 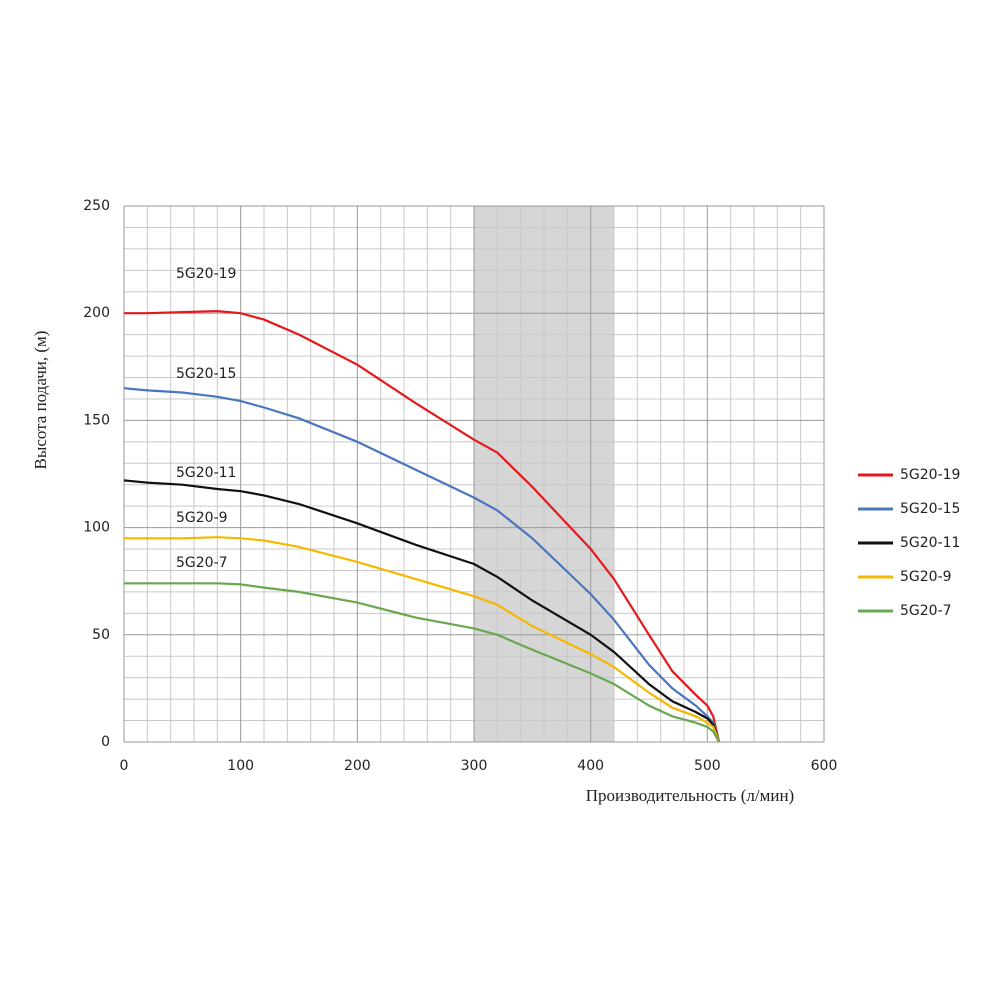 What do you see at coordinates (96, 313) in the screenshot?
I see `y-tick-label: 200` at bounding box center [96, 313].